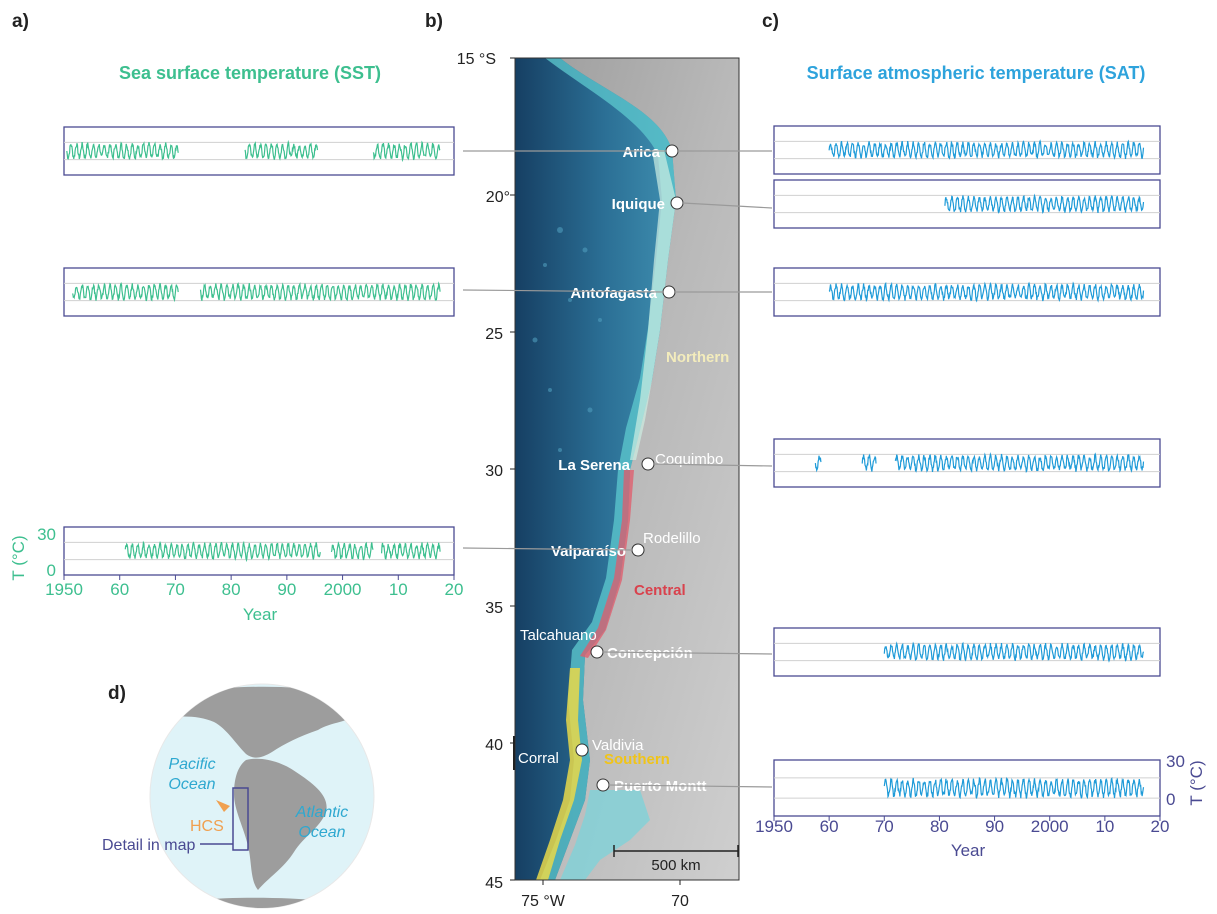 The image size is (1217, 914). I want to click on city-valparaiso: Valparaíso, so click(588, 551).